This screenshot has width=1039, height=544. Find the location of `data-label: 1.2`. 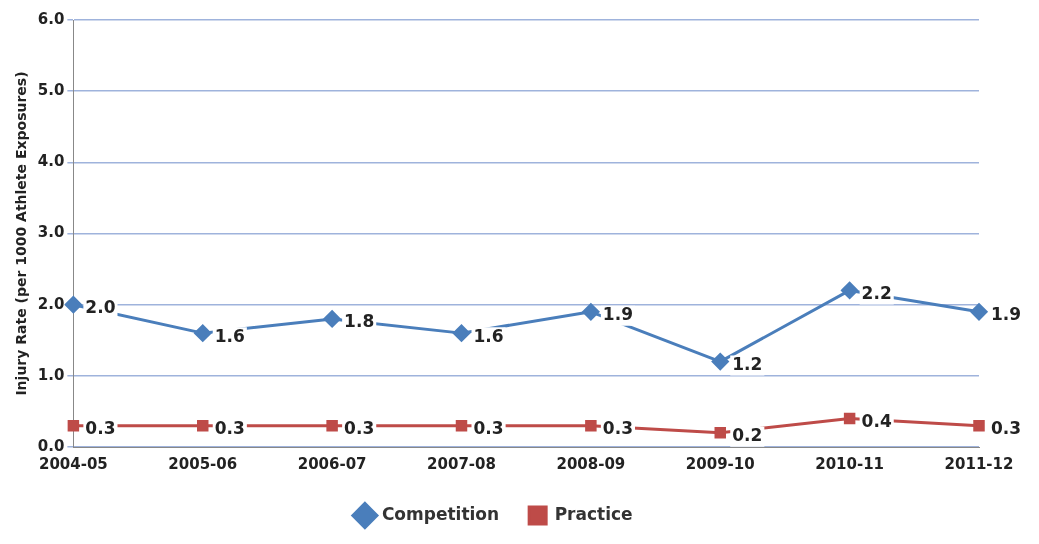

data-label: 1.2 is located at coordinates (747, 364).